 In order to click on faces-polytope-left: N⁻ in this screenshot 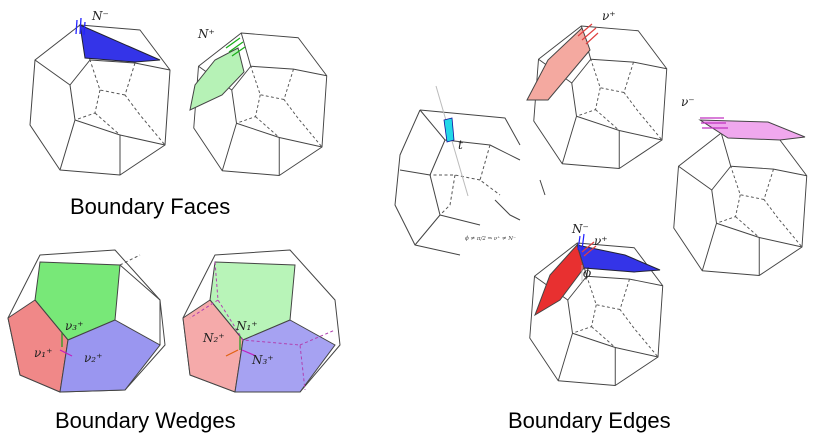, I will do `click(100, 92)`.